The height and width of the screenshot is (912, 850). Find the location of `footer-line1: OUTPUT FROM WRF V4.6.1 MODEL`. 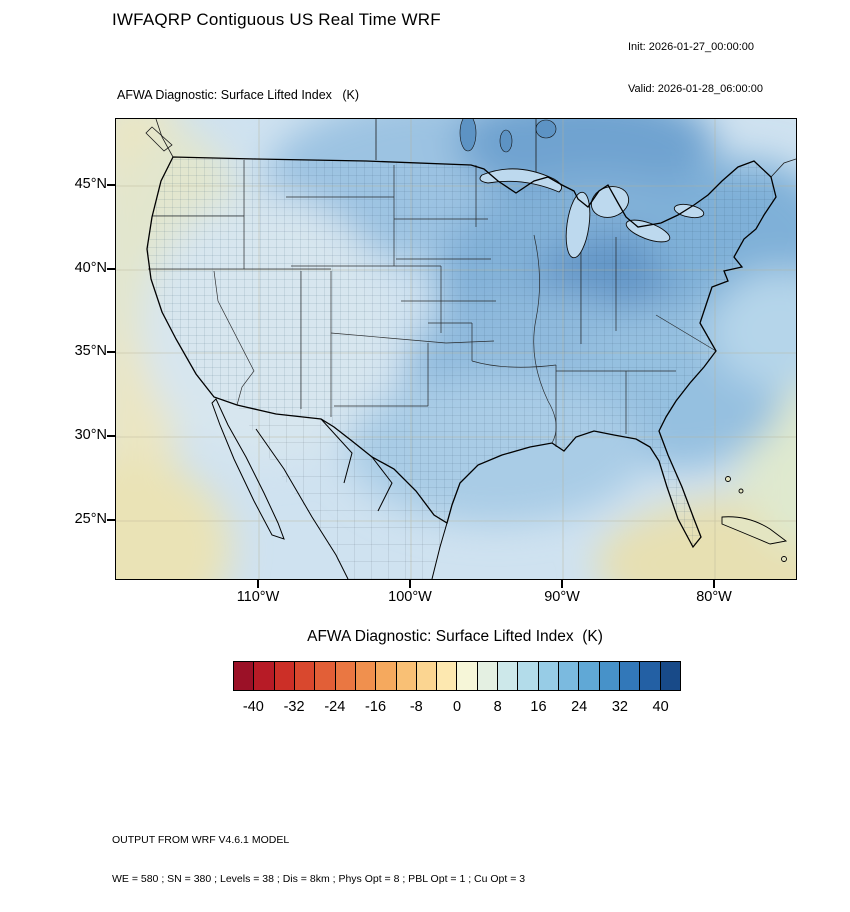

footer-line1: OUTPUT FROM WRF V4.6.1 MODEL is located at coordinates (201, 840).